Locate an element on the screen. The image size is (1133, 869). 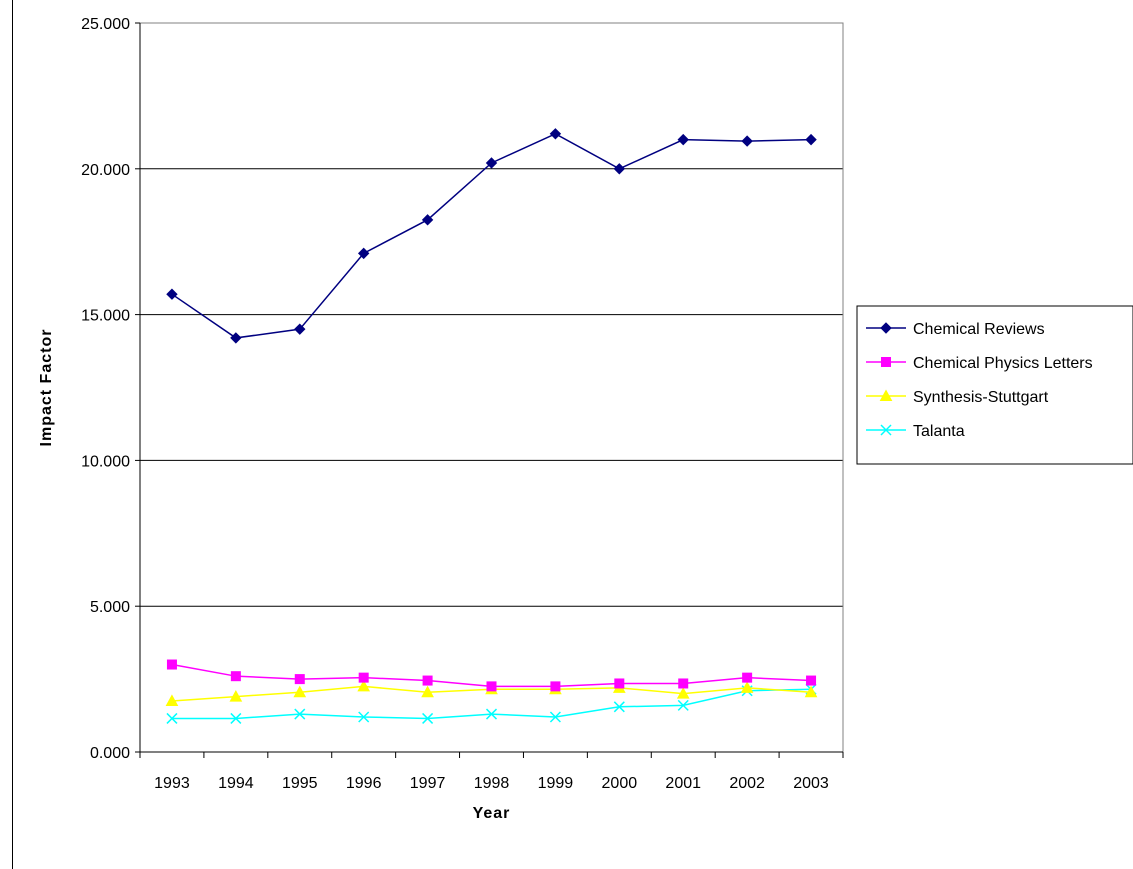
legend-item-chemical-reviews: Chemical Reviews is located at coordinates (955, 329).